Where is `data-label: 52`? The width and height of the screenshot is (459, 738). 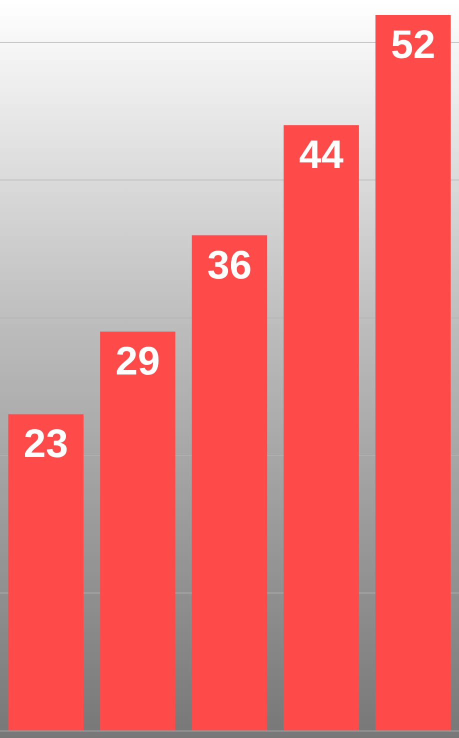
data-label: 52 is located at coordinates (413, 45).